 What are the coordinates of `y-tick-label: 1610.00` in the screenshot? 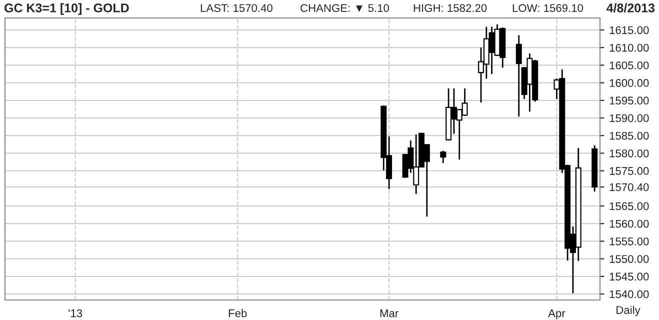 It's located at (629, 48).